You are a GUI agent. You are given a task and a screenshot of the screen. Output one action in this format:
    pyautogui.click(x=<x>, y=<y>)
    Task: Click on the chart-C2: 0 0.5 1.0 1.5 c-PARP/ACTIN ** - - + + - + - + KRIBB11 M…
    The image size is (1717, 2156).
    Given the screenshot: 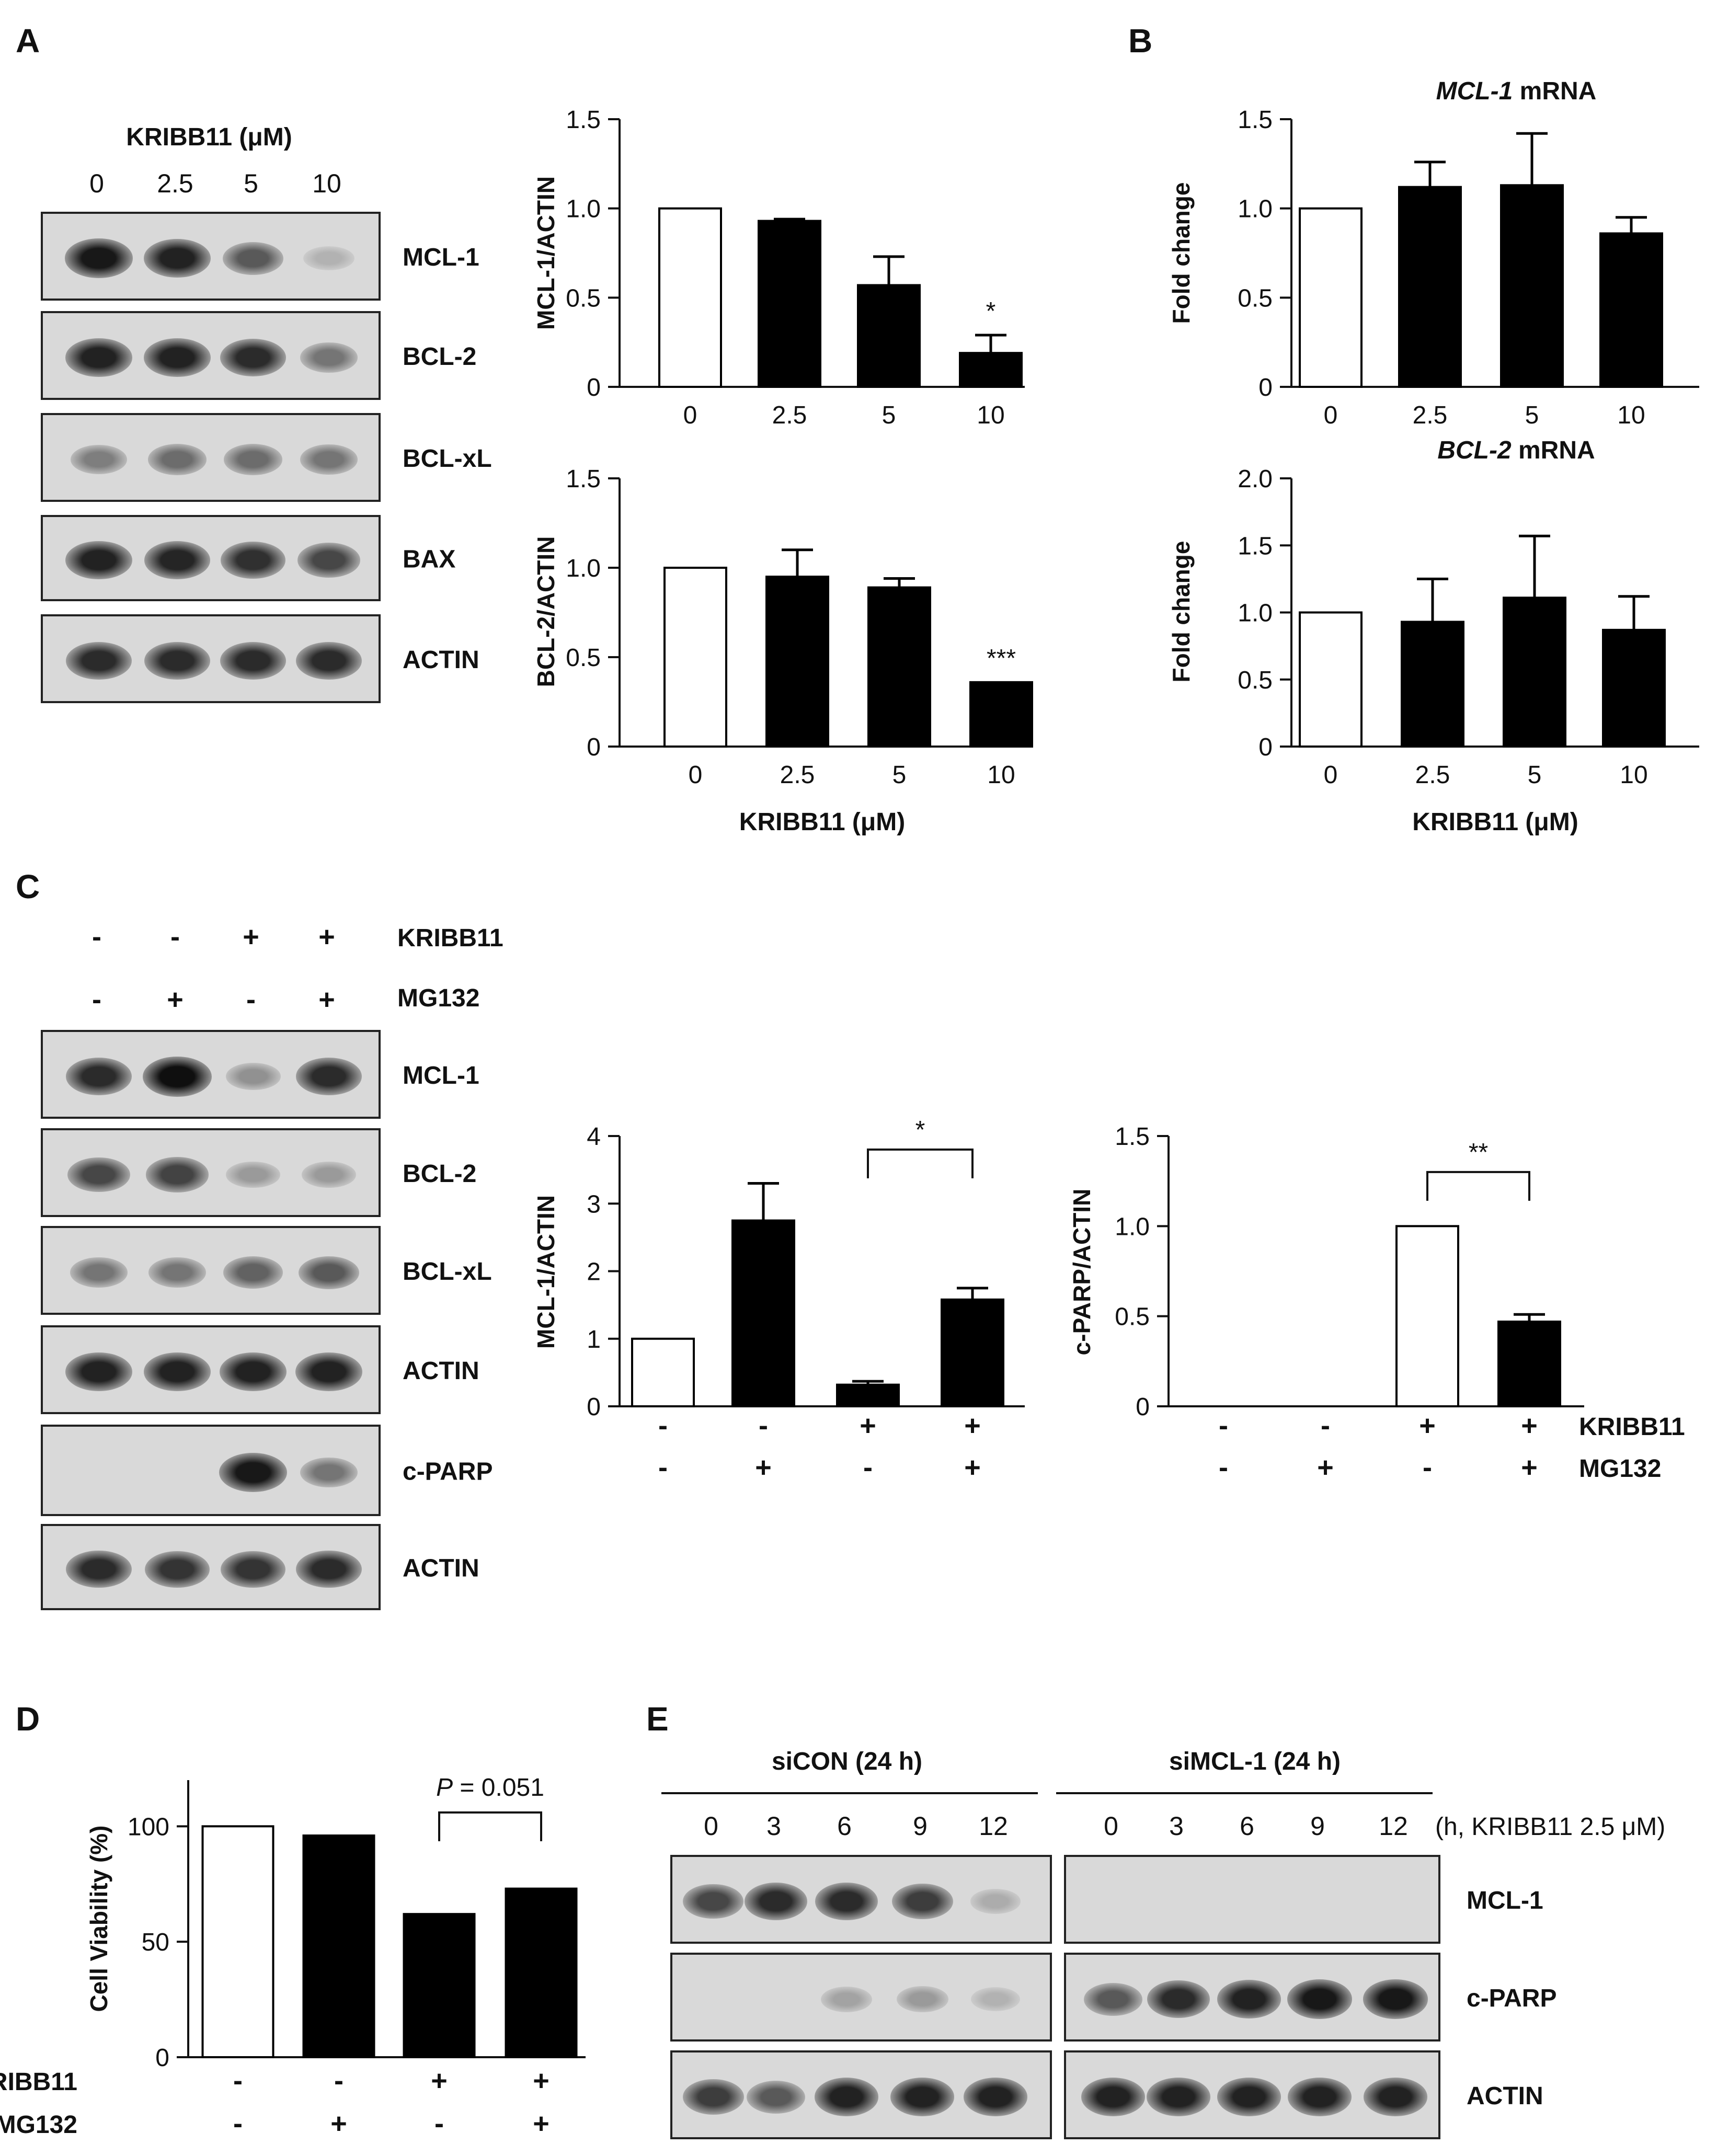 What is the action you would take?
    pyautogui.click(x=1377, y=1303)
    